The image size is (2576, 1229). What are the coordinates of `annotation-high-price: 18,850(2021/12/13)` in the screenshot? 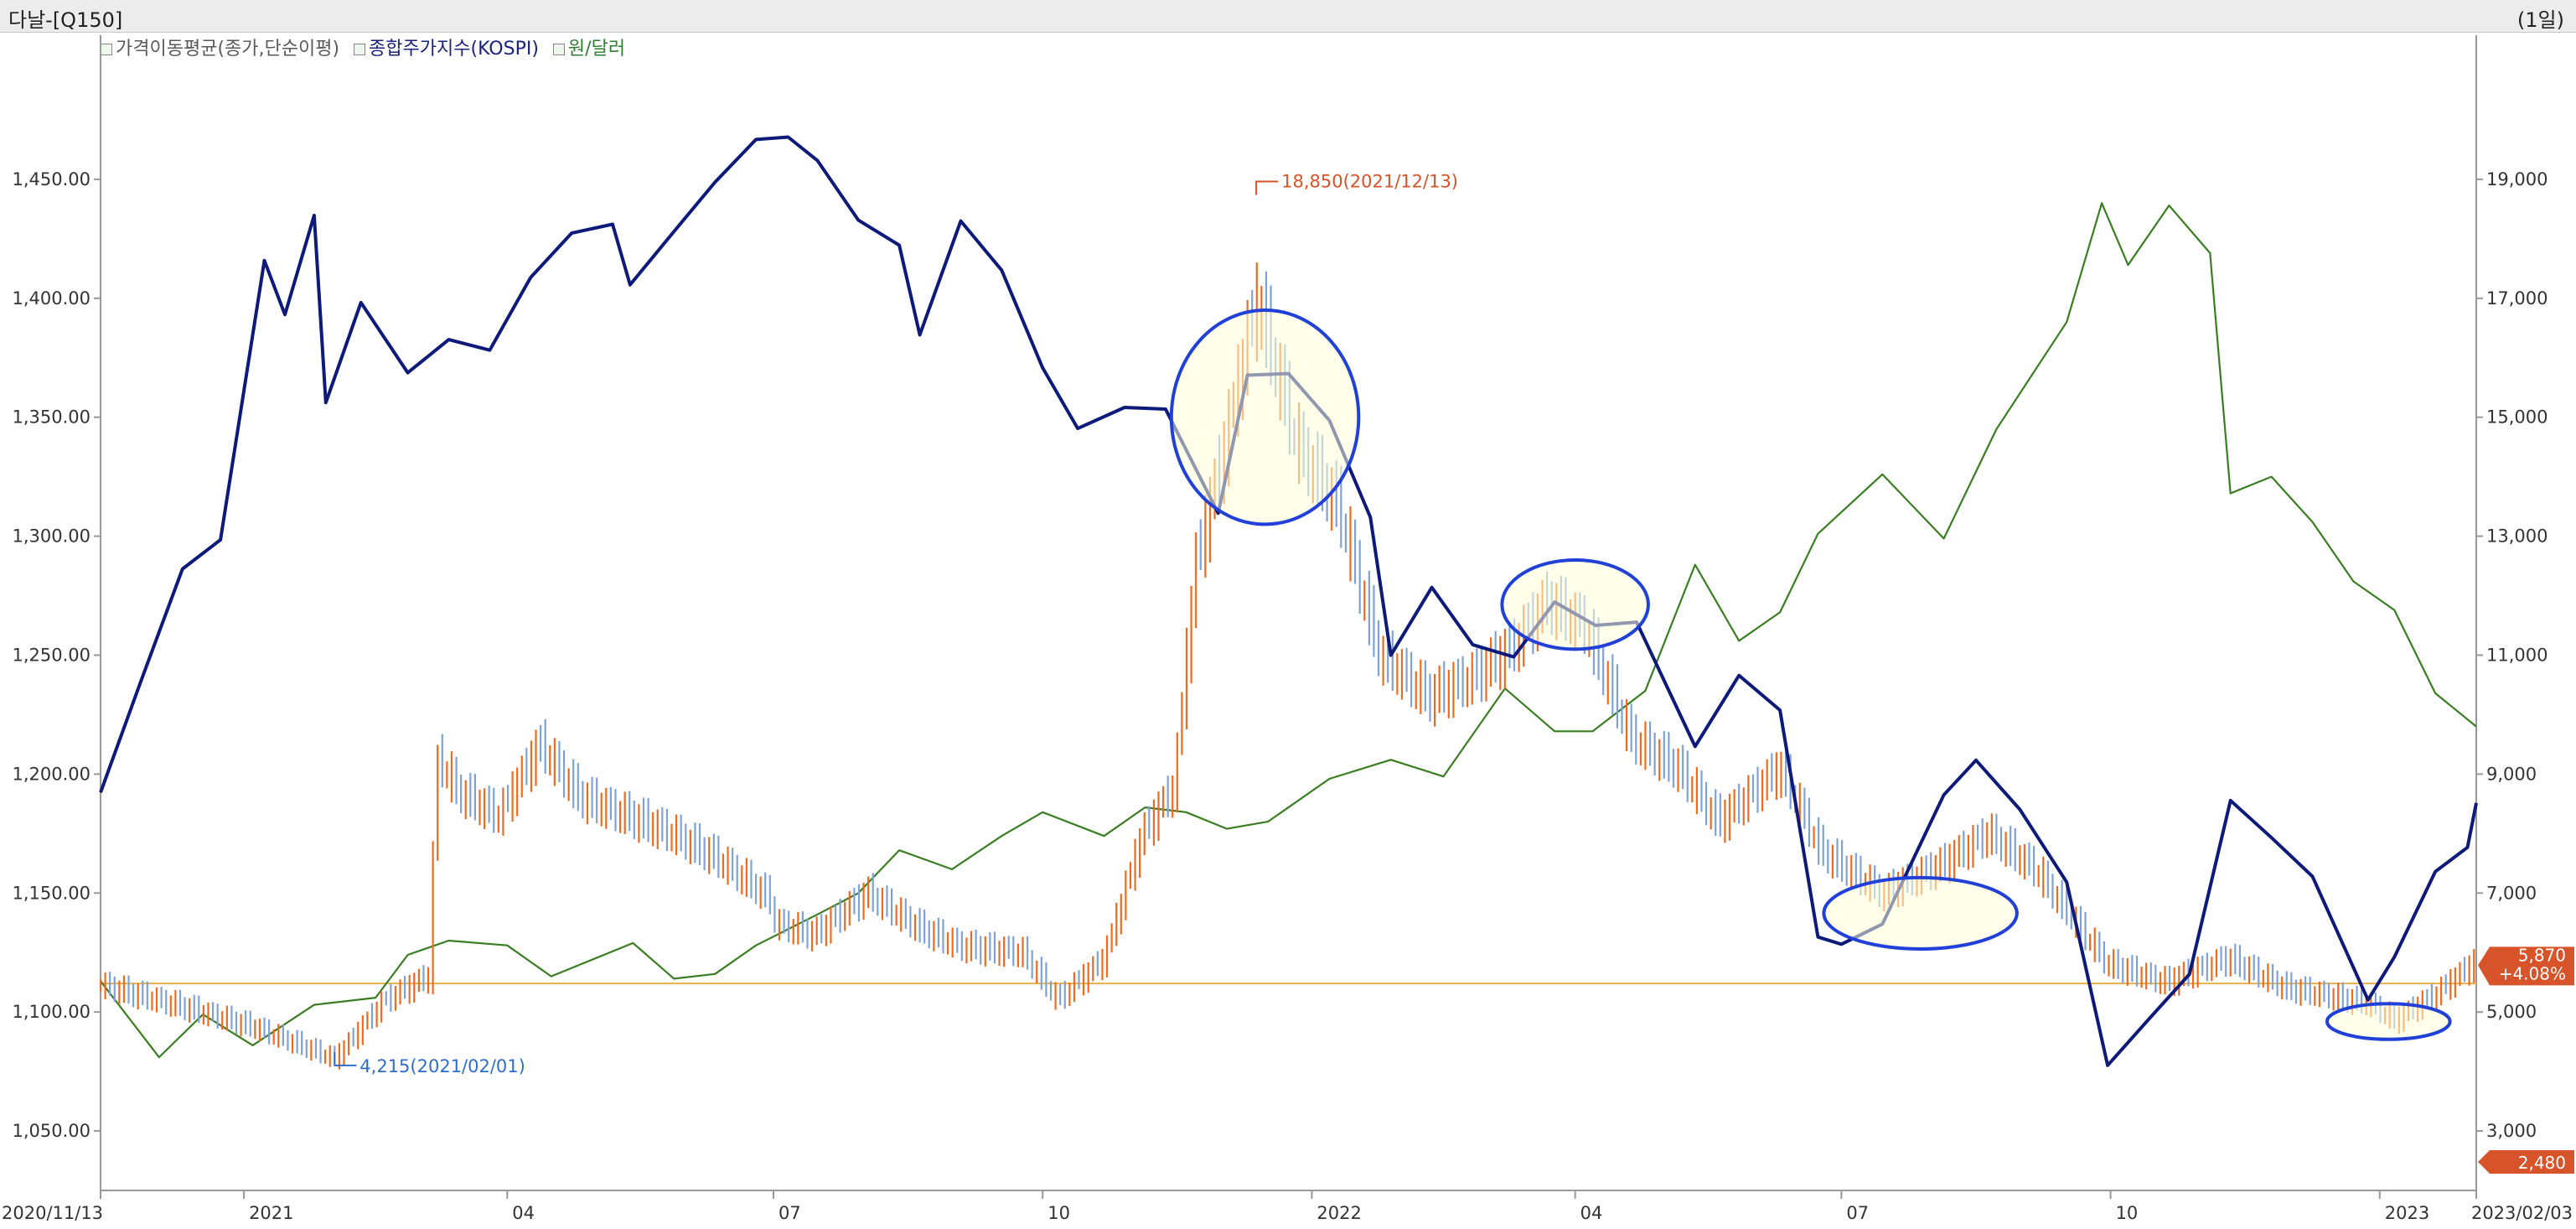 It's located at (1369, 182).